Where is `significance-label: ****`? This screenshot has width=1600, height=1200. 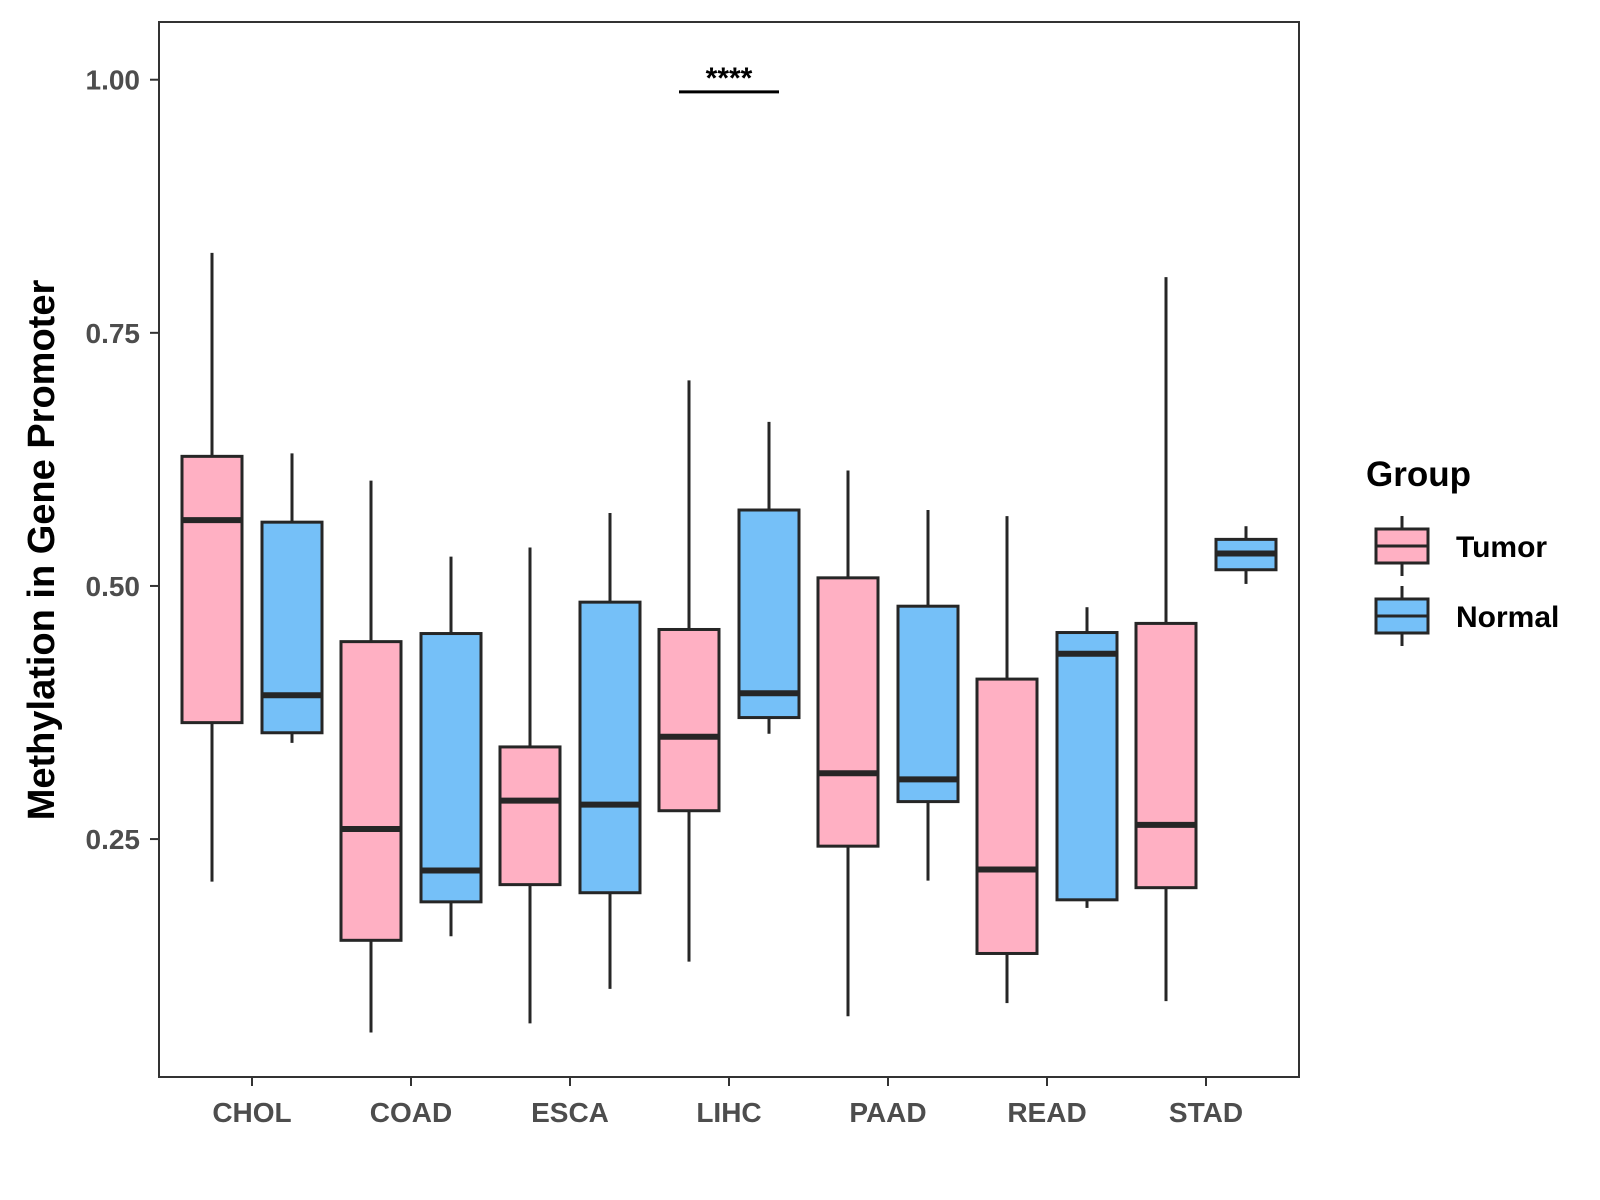 significance-label: **** is located at coordinates (729, 78).